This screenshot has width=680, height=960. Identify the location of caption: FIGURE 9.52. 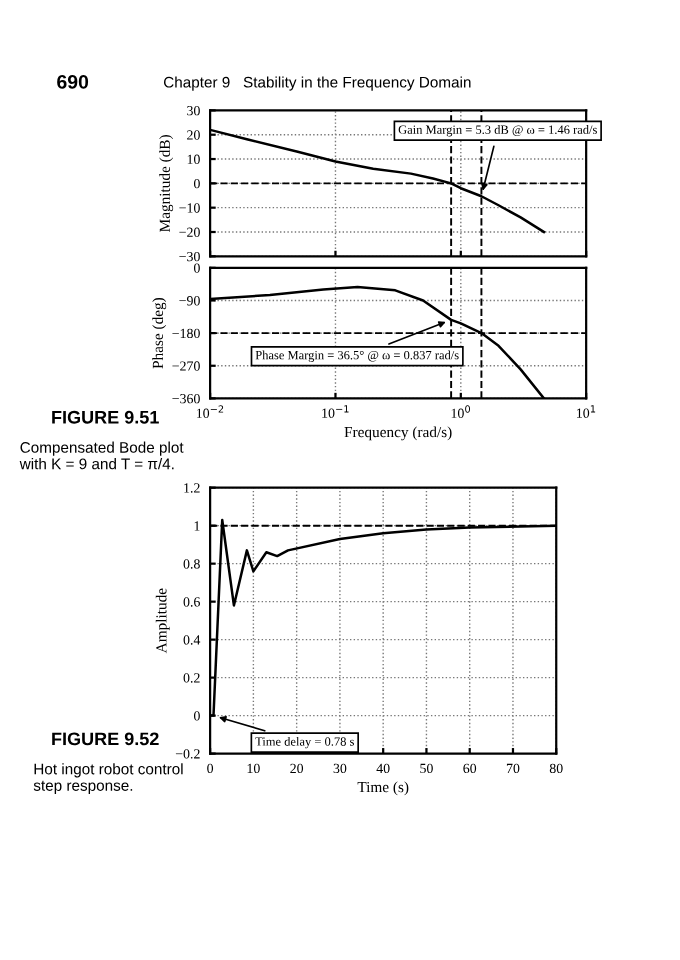
(105, 739).